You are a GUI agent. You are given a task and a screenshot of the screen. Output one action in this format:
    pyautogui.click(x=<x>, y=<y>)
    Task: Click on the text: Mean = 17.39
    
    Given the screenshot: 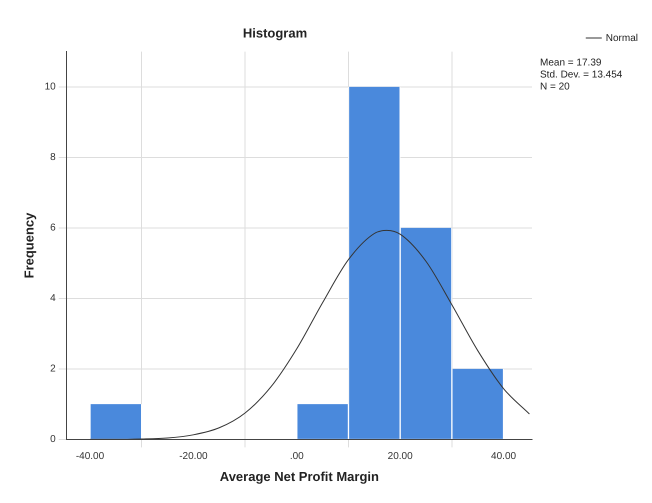 What is the action you would take?
    pyautogui.click(x=571, y=62)
    